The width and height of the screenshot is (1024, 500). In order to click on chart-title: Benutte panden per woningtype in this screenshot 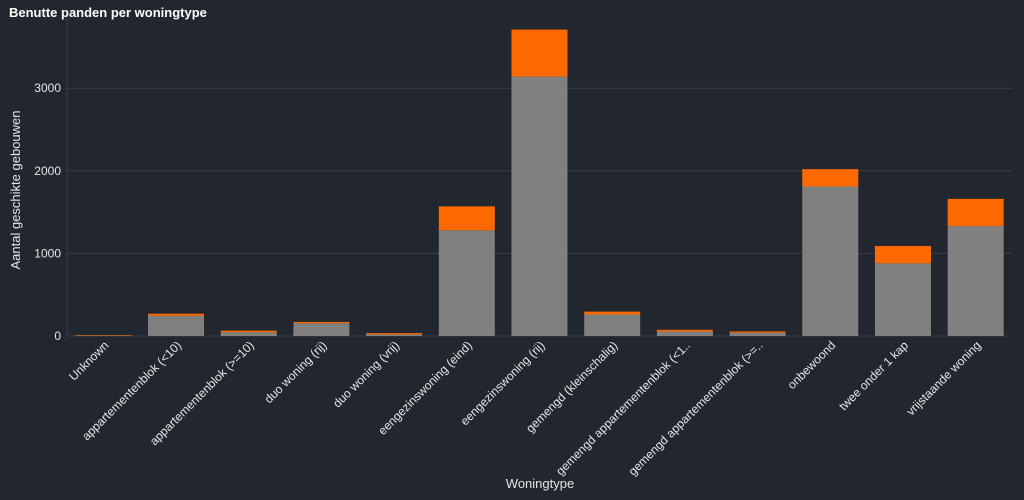, I will do `click(108, 12)`.